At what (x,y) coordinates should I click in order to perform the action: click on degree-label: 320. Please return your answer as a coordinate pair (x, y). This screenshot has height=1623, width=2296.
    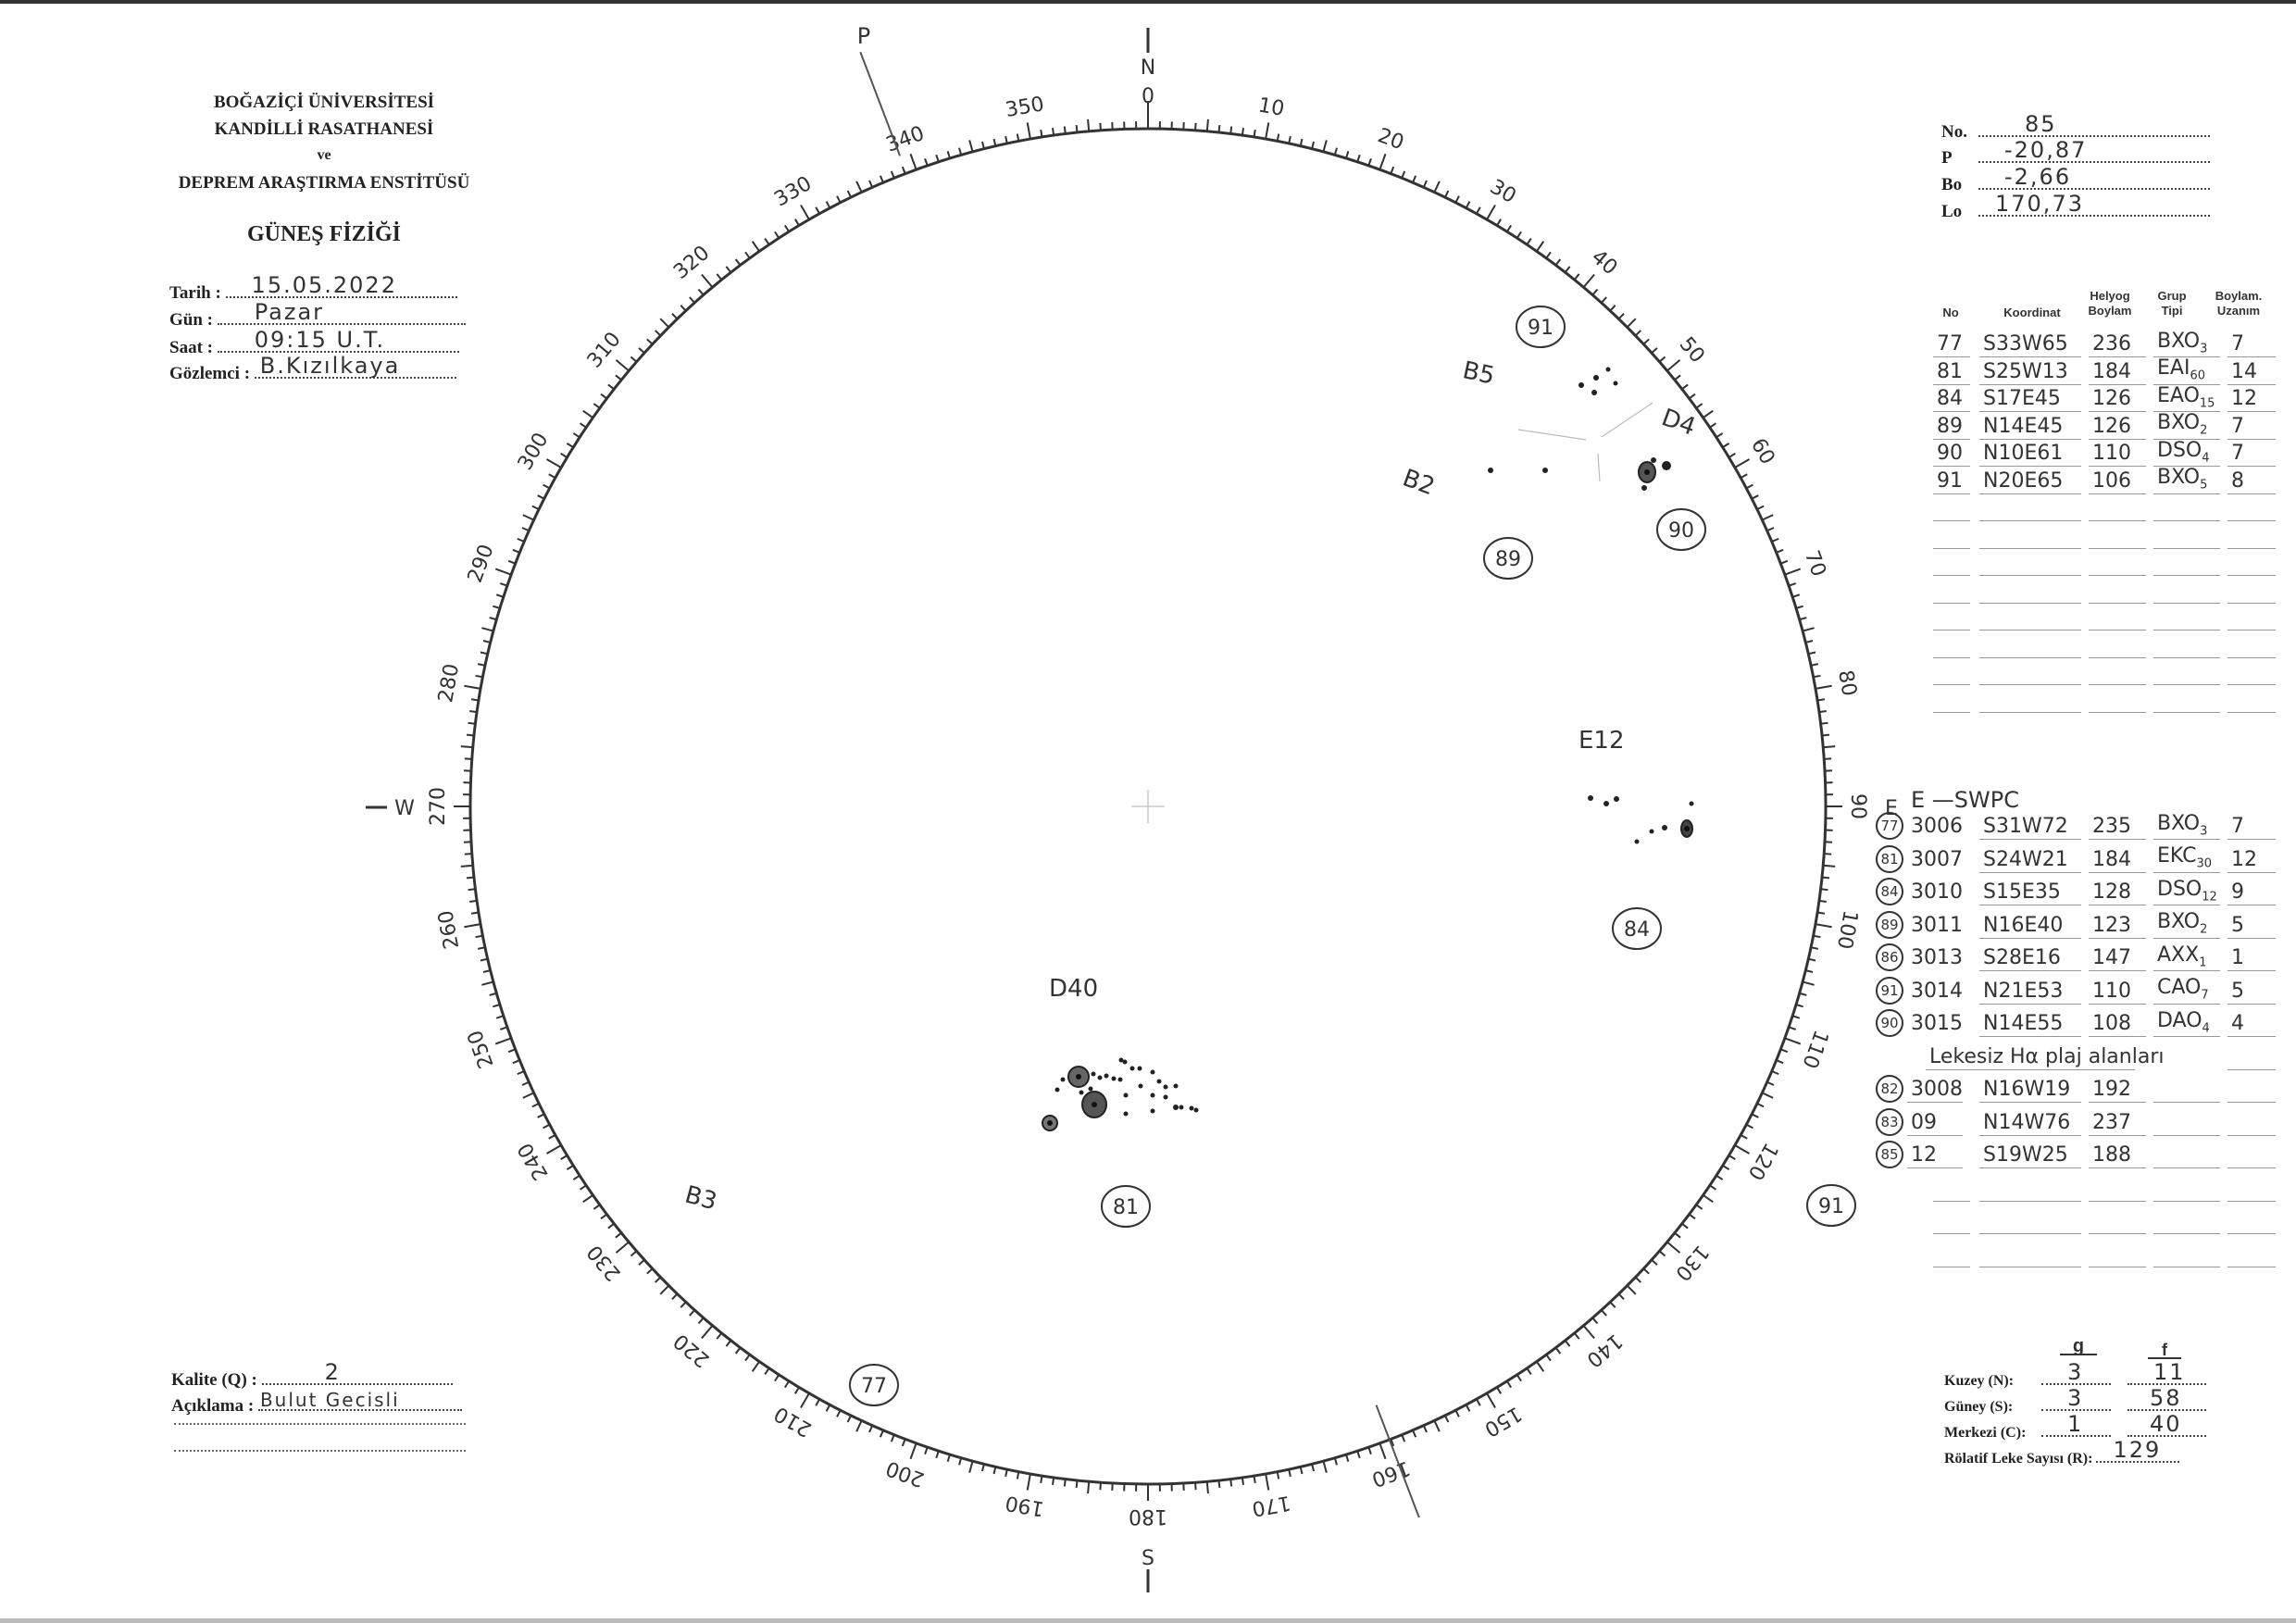
    Looking at the image, I should click on (691, 263).